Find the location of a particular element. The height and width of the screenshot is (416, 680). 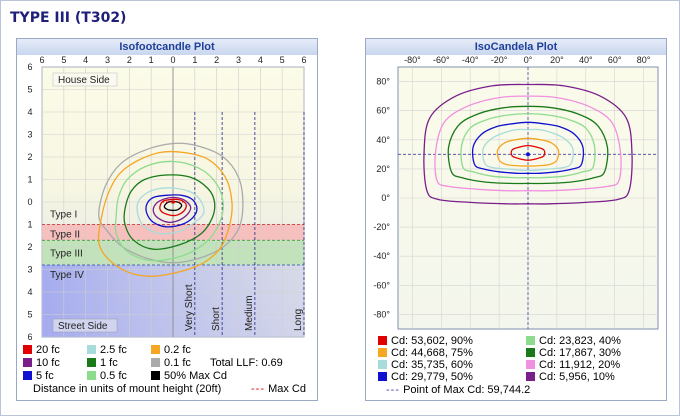

legend-item: Cd: 5,956, 10% is located at coordinates (570, 377).